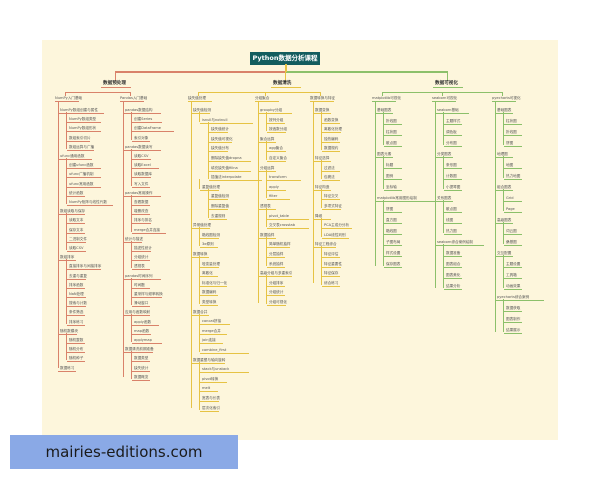 The width and height of the screenshot is (600, 480). Describe the element at coordinates (276, 292) in the screenshot. I see `leaf-node: 分组统计` at that location.